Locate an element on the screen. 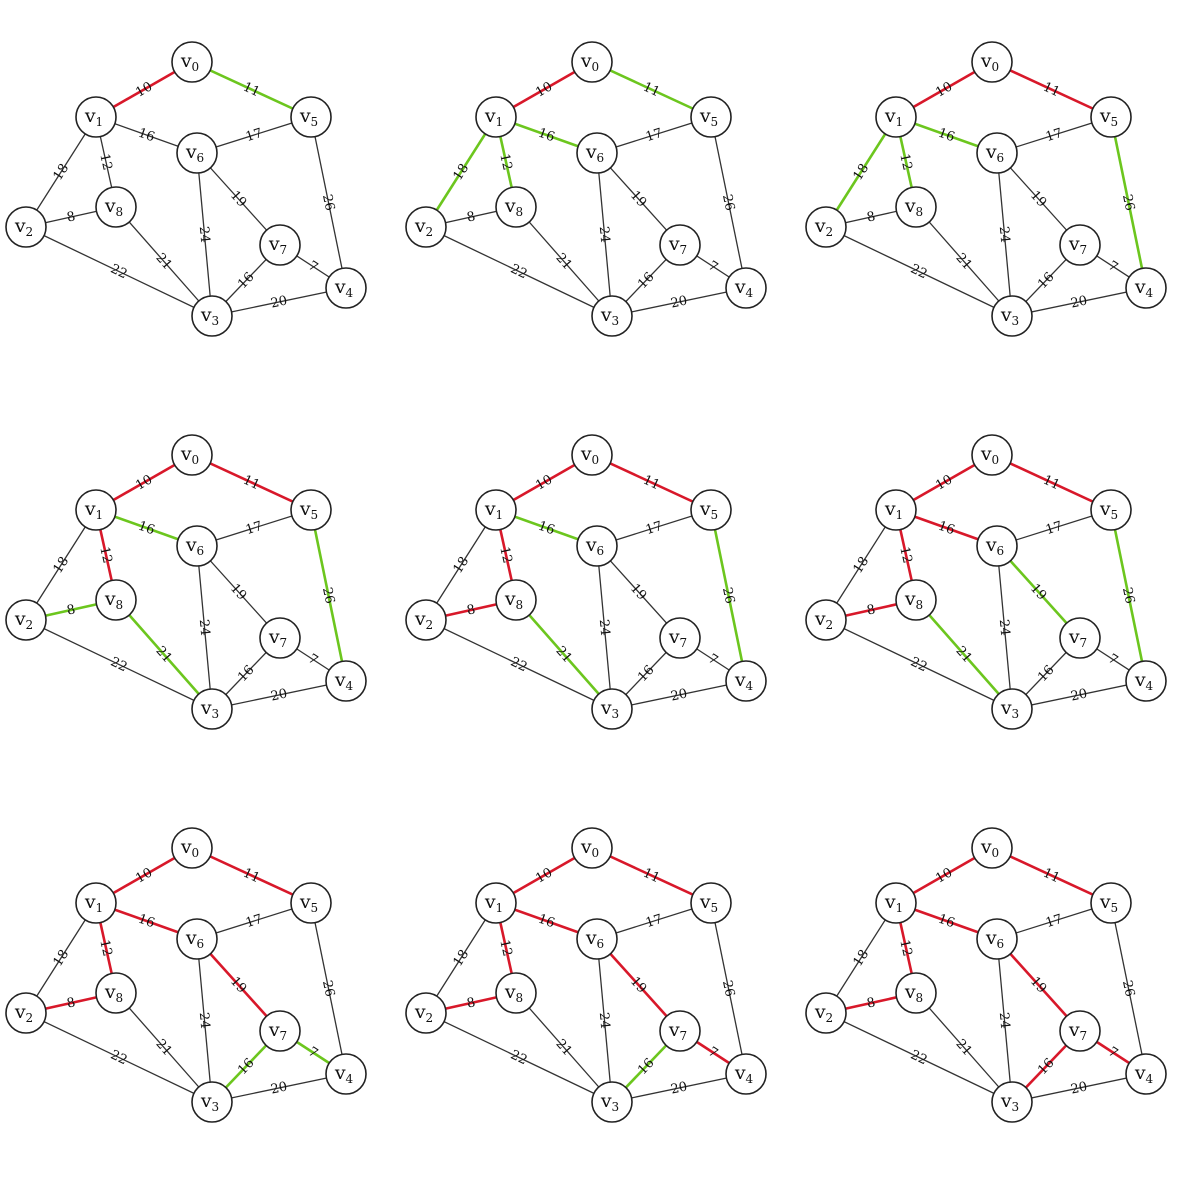 The height and width of the screenshot is (1179, 1200). node-label: v7 is located at coordinates (277, 245).